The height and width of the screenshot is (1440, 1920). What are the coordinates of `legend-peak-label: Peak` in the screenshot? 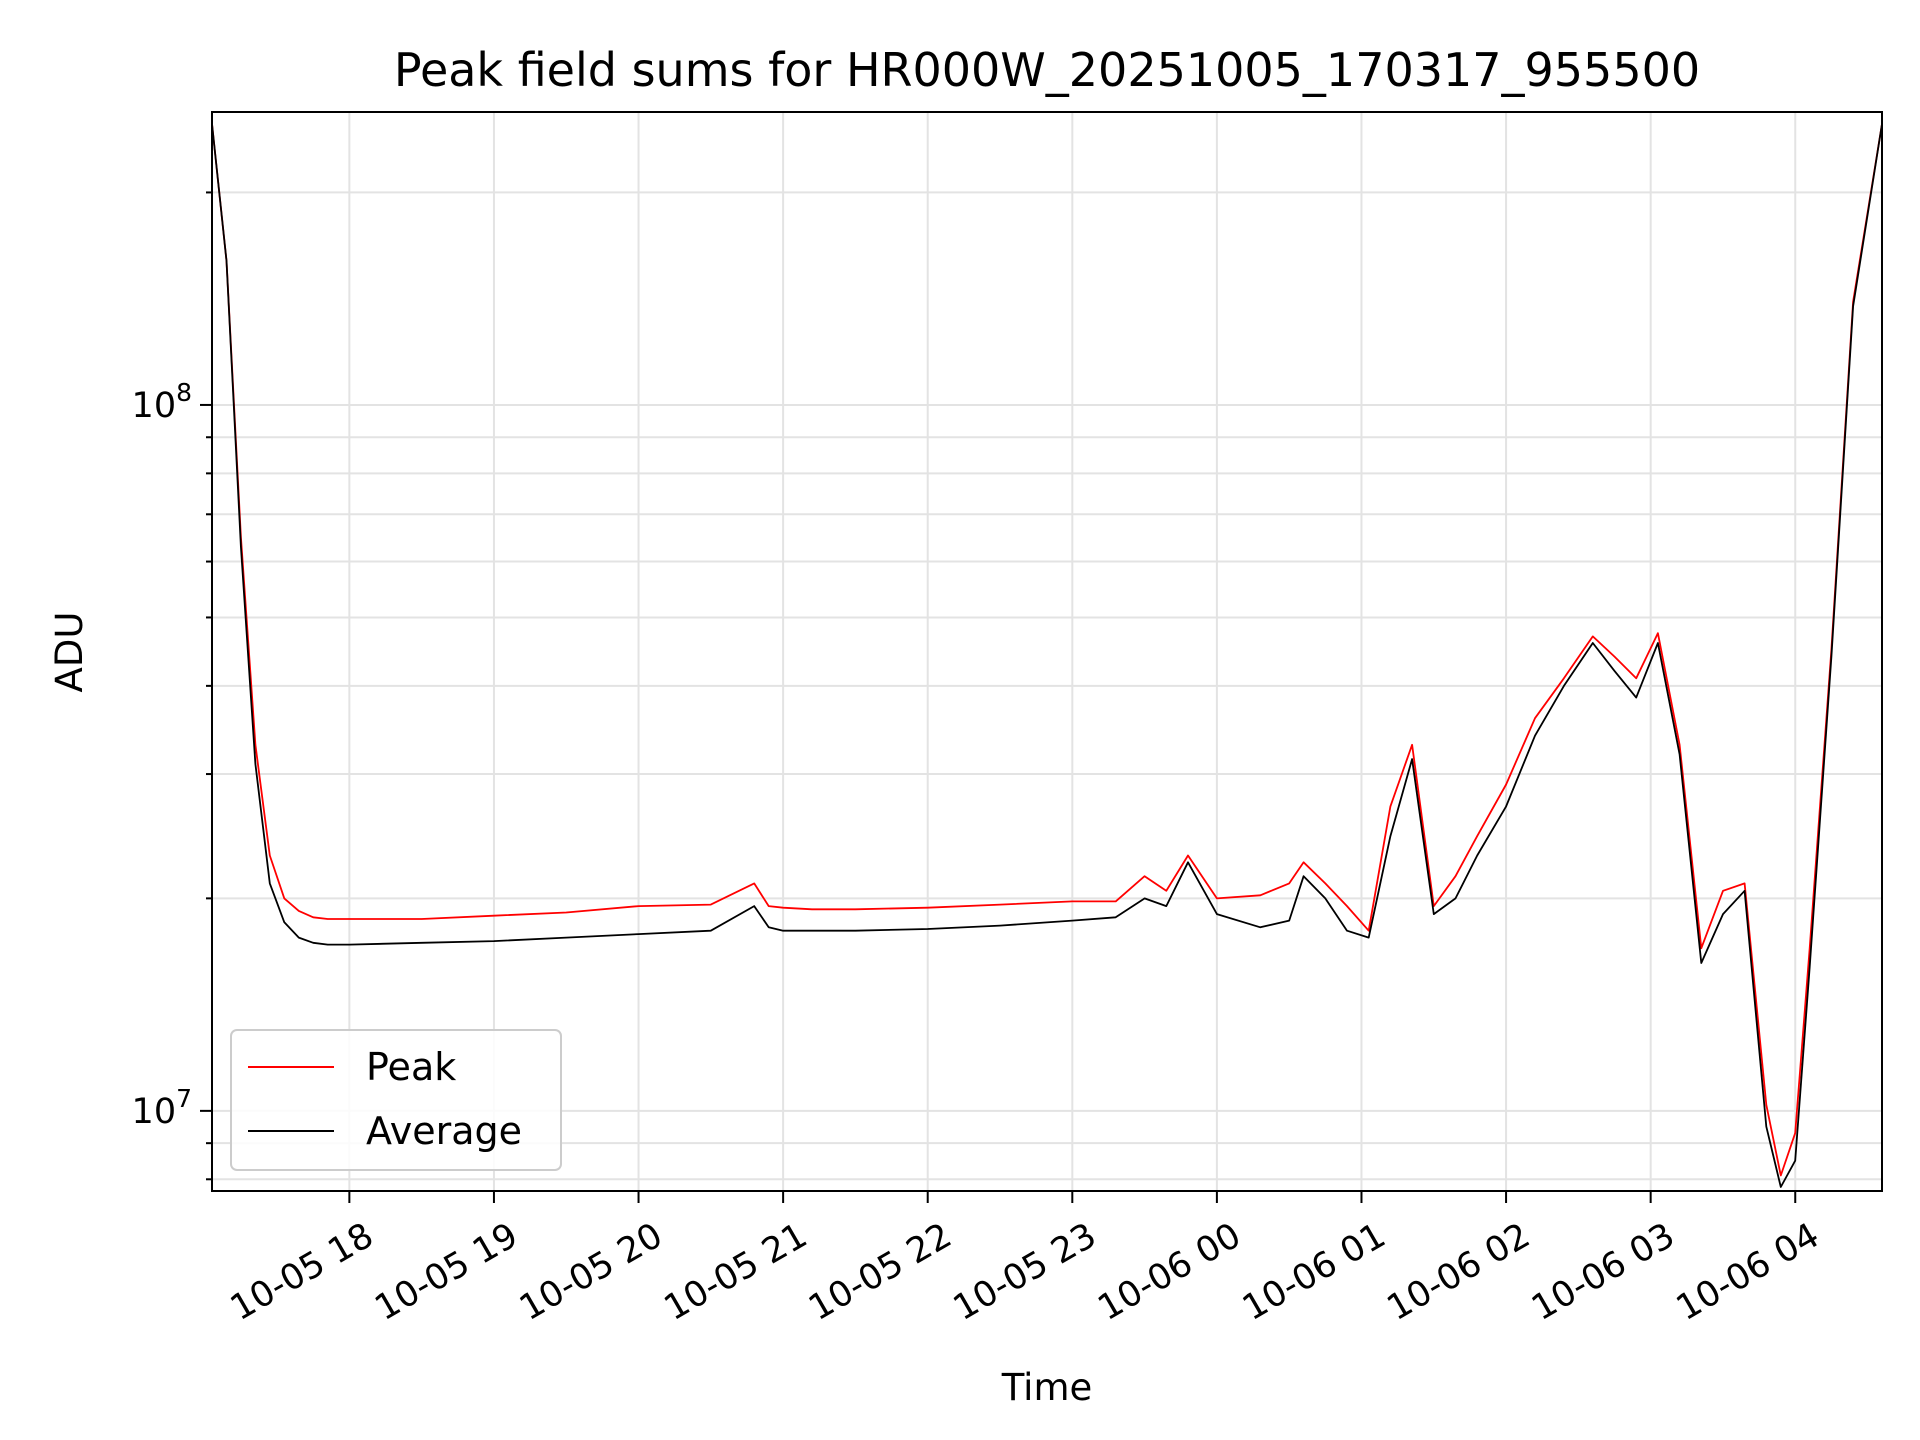 It's located at (411, 1067).